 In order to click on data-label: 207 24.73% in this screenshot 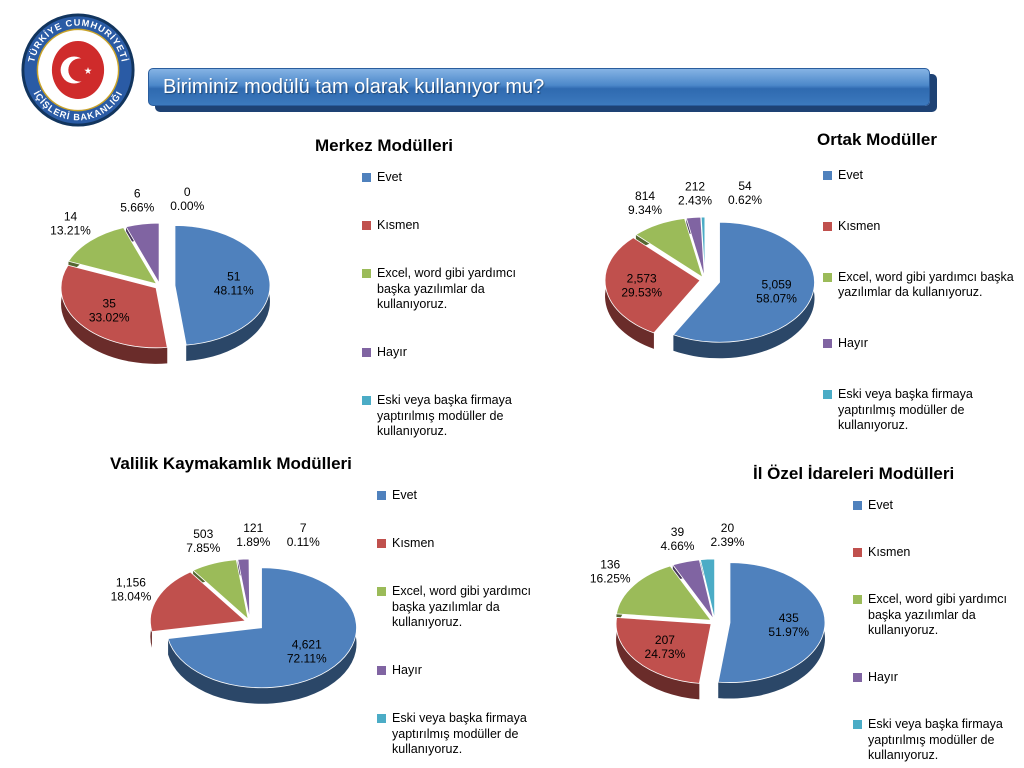, I will do `click(665, 647)`.